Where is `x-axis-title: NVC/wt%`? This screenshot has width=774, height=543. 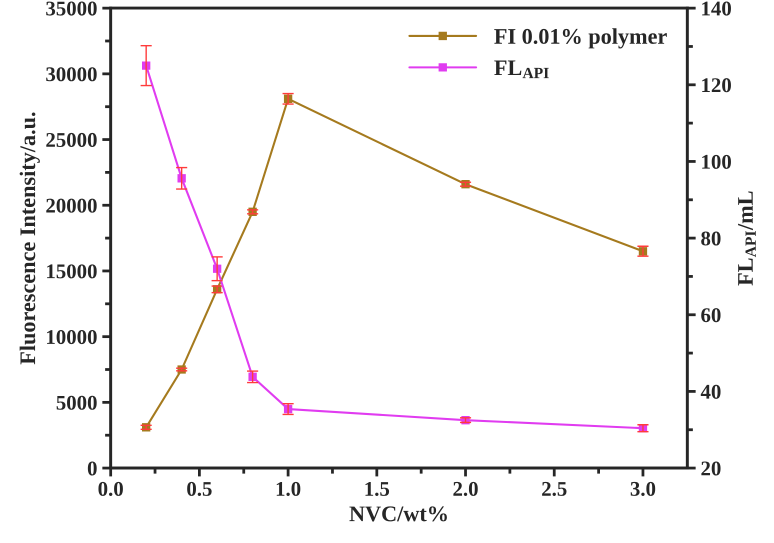
x-axis-title: NVC/wt% is located at coordinates (398, 514).